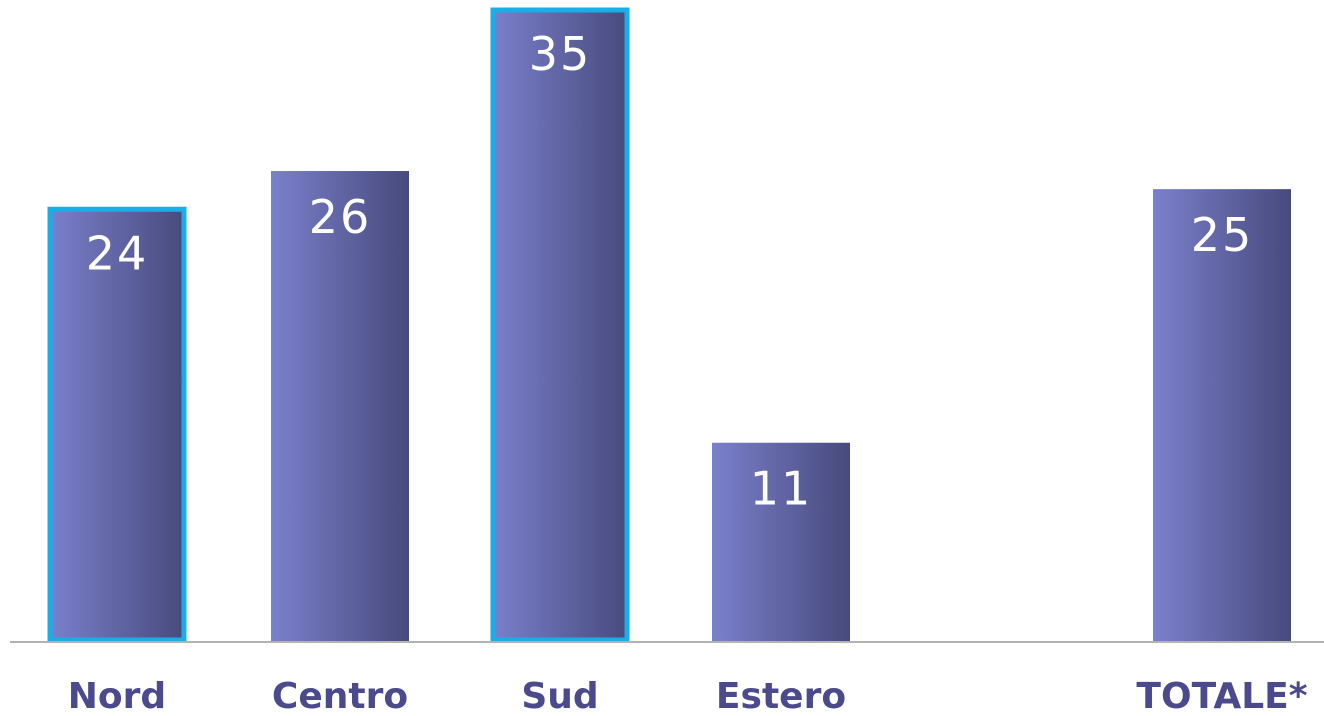 The width and height of the screenshot is (1324, 716). What do you see at coordinates (1221, 696) in the screenshot?
I see `category-label-totale: TOTALE*` at bounding box center [1221, 696].